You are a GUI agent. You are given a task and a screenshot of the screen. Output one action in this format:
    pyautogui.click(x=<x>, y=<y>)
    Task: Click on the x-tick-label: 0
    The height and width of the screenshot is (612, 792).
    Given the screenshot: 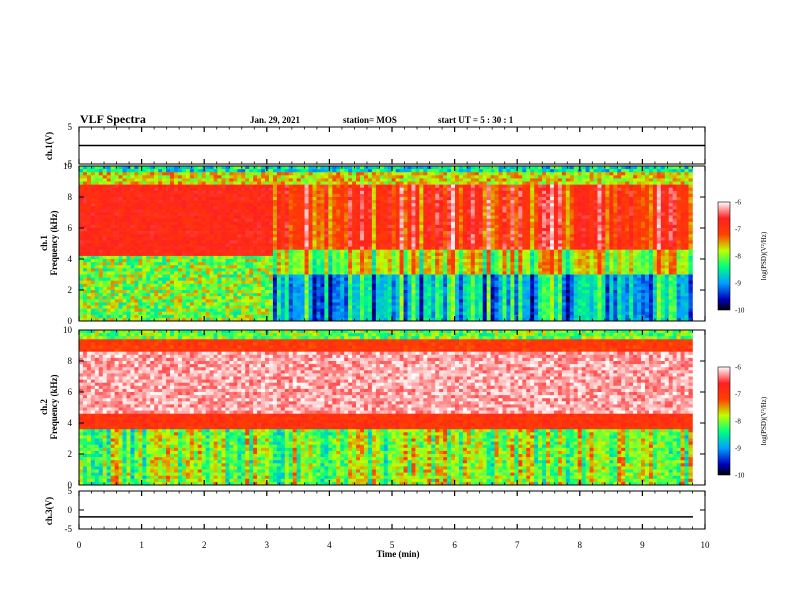 What is the action you would take?
    pyautogui.click(x=79, y=545)
    